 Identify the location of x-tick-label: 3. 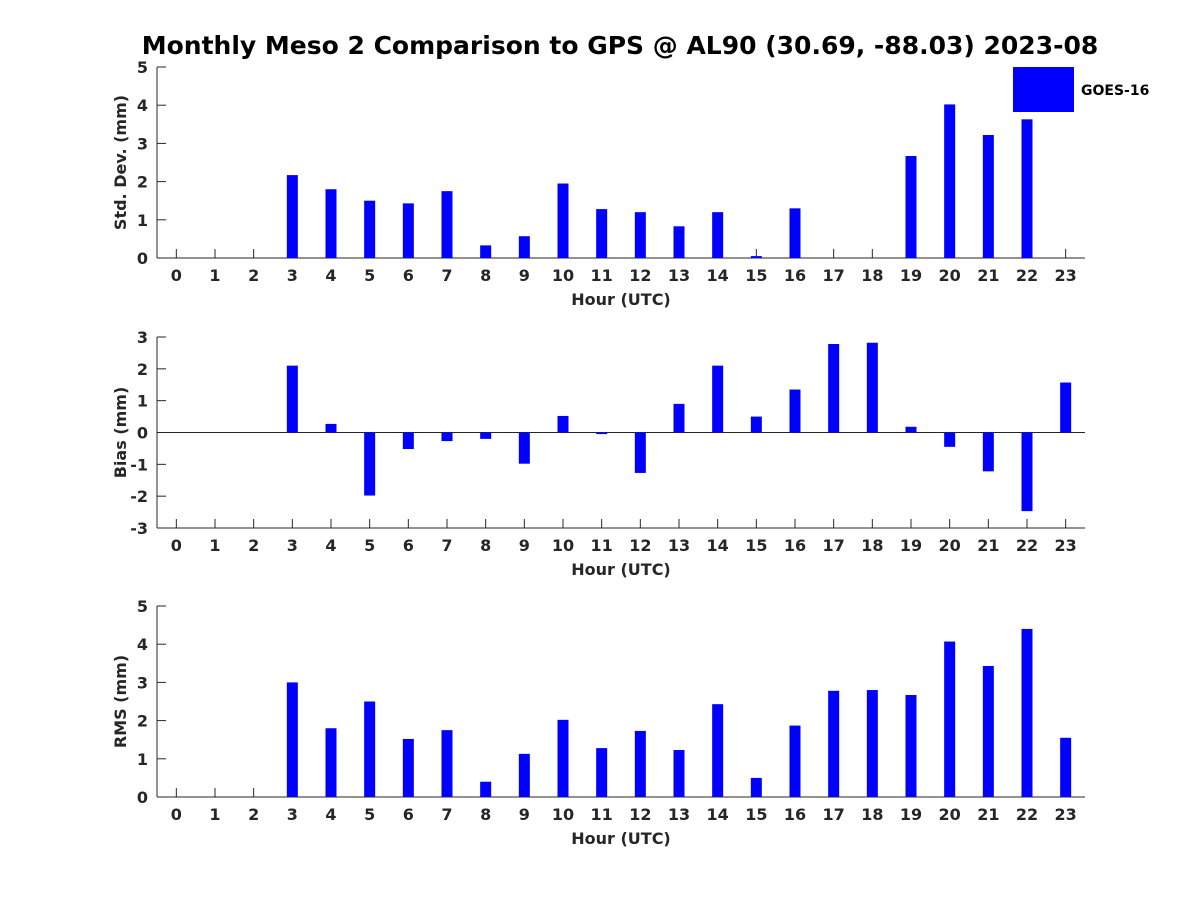
(292, 275).